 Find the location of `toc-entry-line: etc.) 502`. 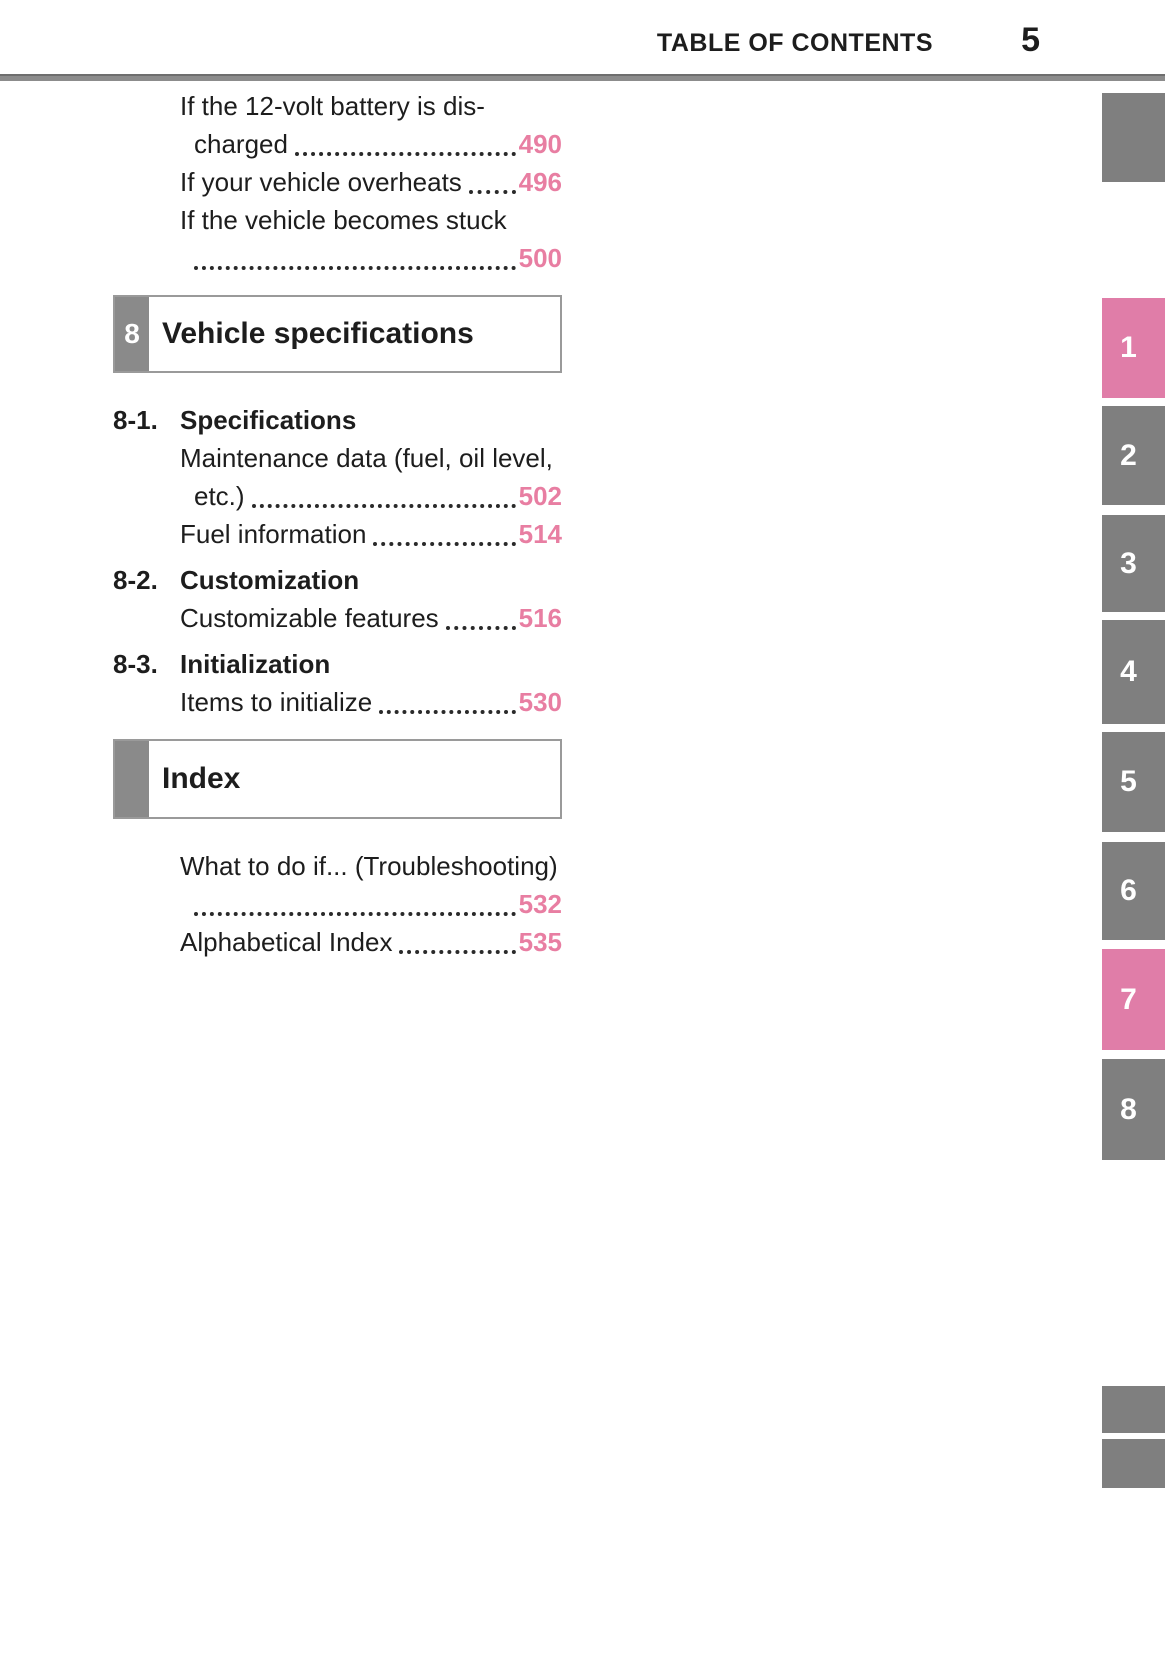

toc-entry-line: etc.) 502 is located at coordinates (337, 496).